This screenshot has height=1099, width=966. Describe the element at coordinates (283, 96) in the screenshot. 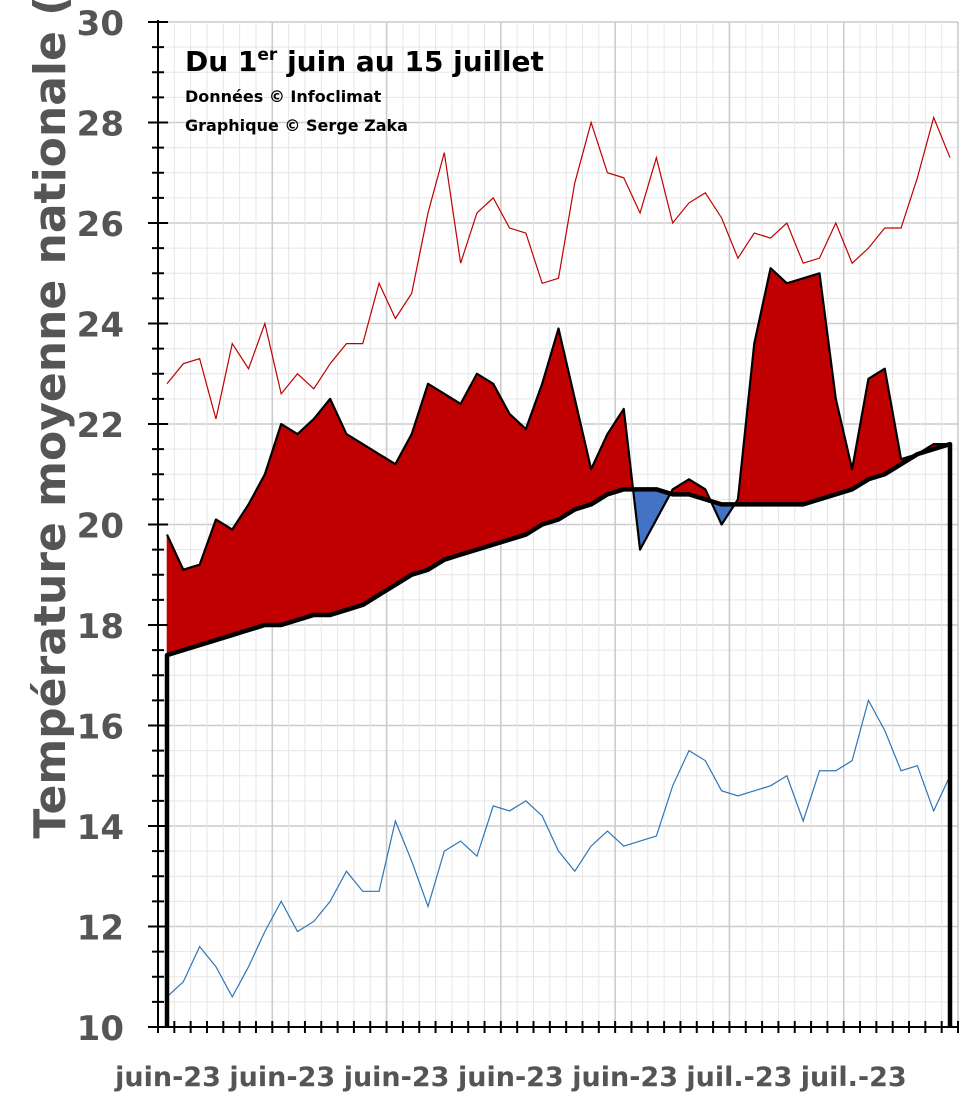

I see `credit-data: Données © Infoclimat` at that location.